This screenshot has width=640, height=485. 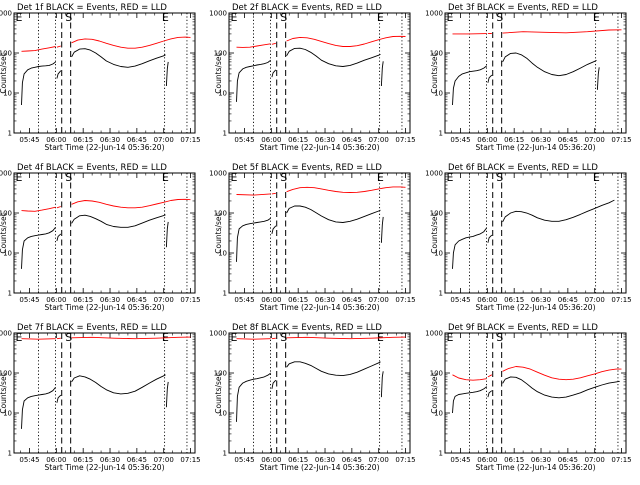 What do you see at coordinates (523, 8) in the screenshot?
I see `panel-title: Det 3f BLACK = Events, RED = LLD` at bounding box center [523, 8].